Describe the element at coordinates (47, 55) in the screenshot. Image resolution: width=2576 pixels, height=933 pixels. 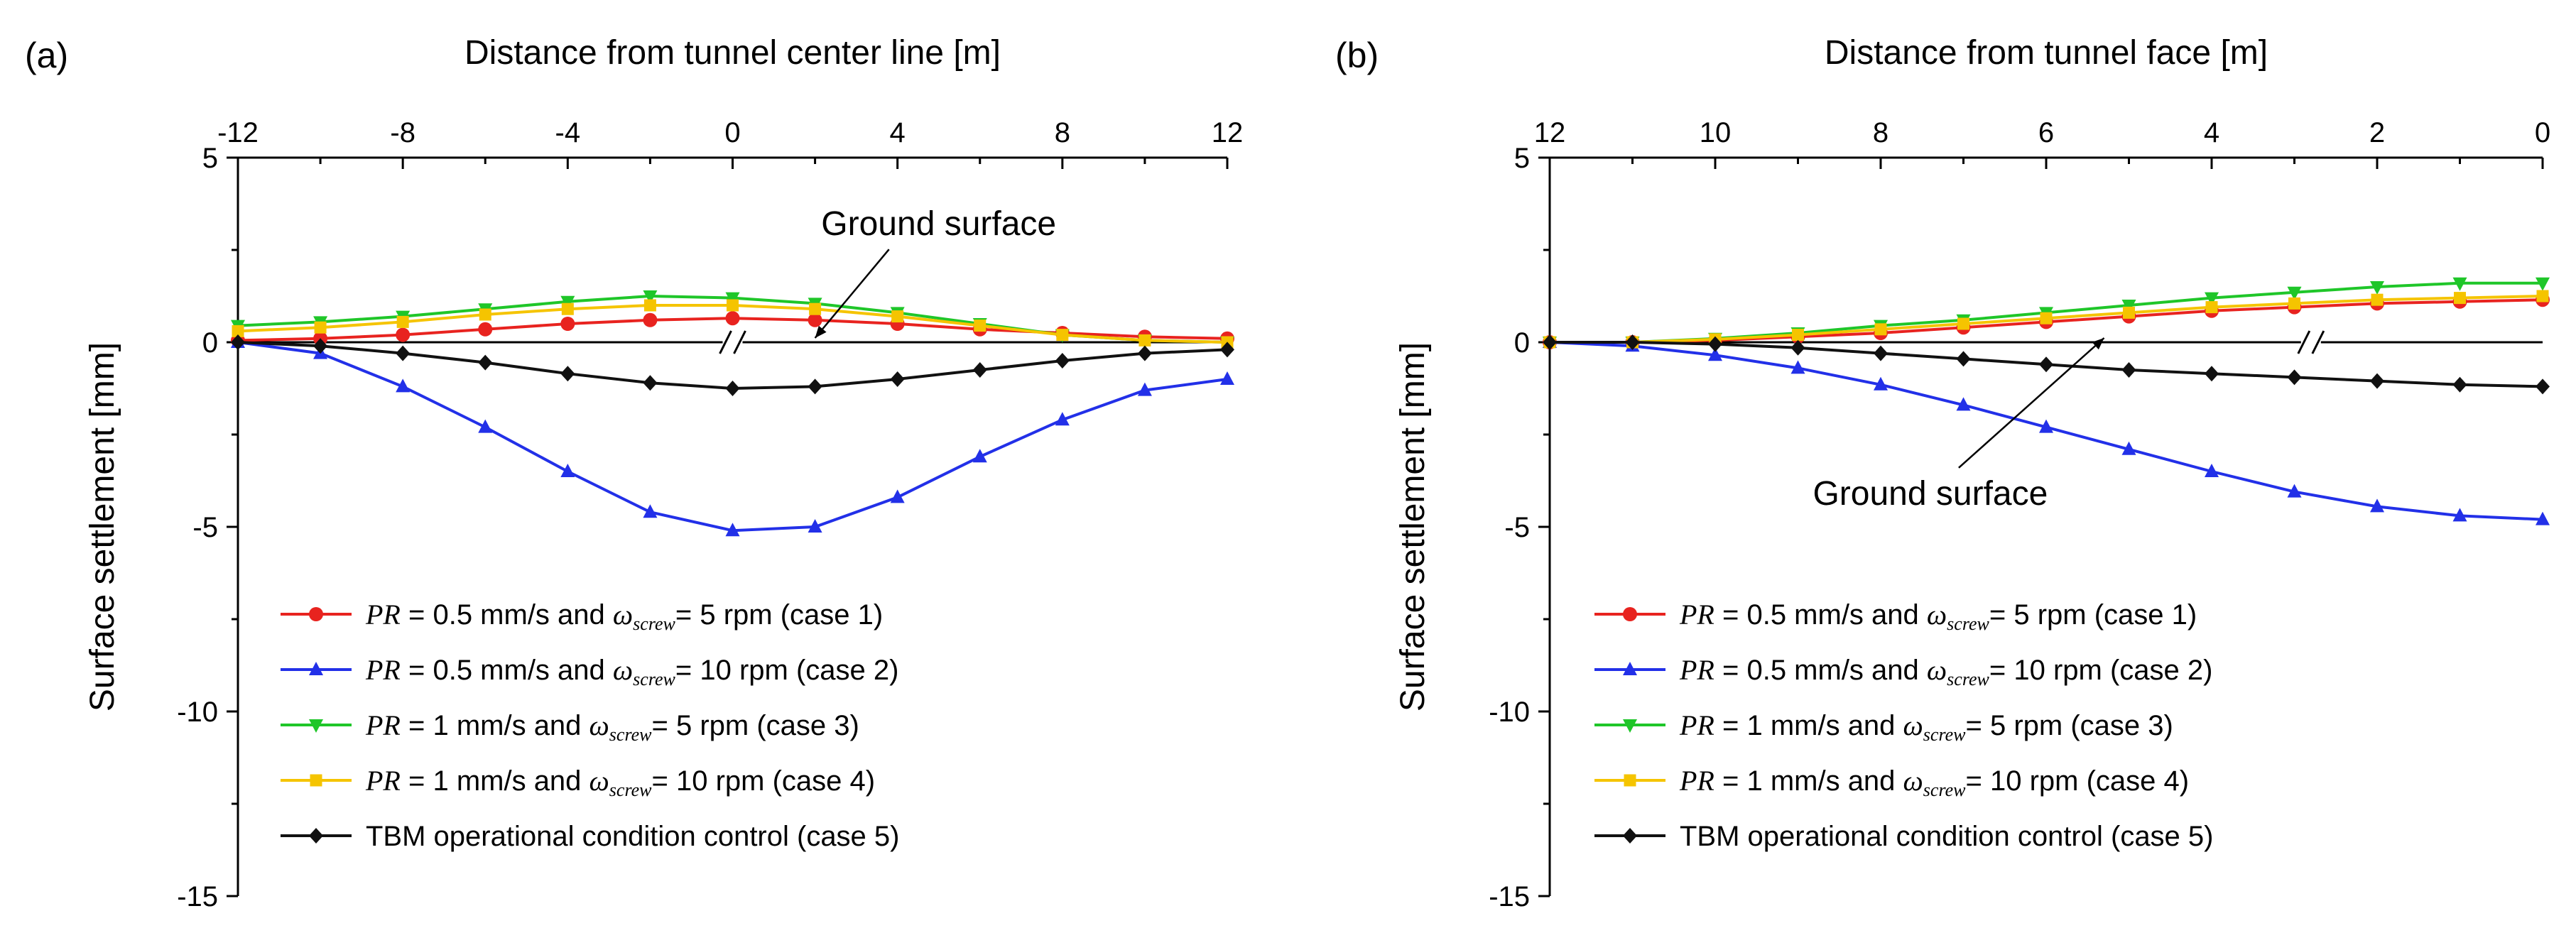
I see `panel-label: (a)` at that location.